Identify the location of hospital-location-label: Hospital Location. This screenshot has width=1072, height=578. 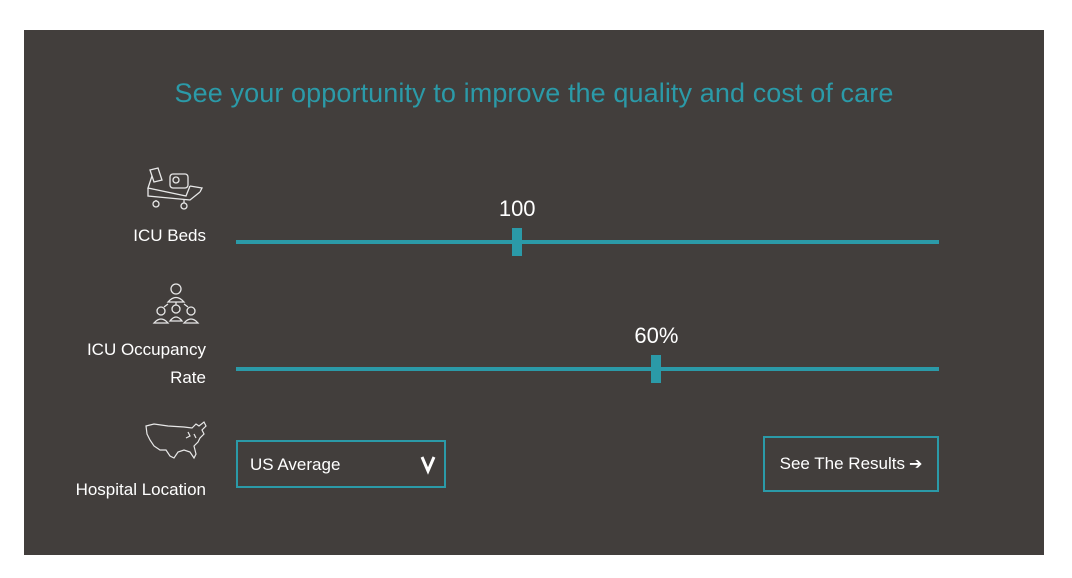
(140, 489).